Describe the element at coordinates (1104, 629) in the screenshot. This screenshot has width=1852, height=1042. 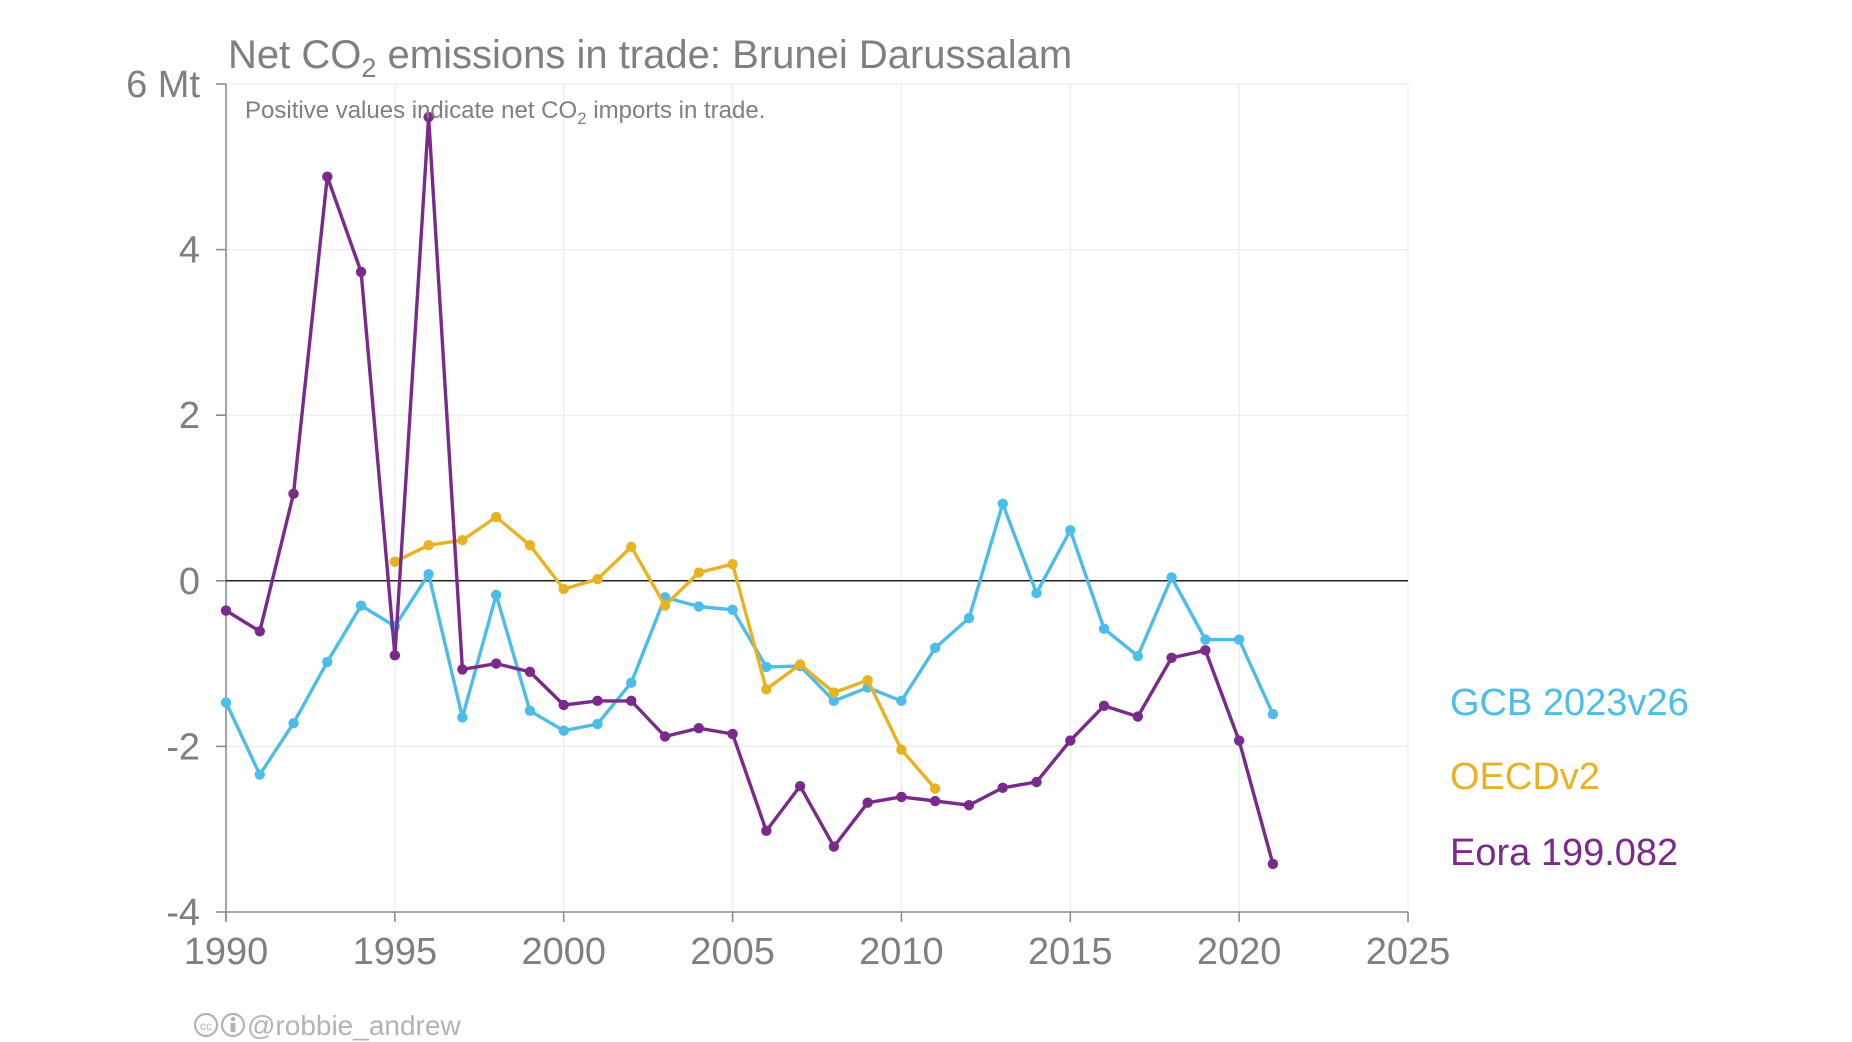
I see `point-gcb-2023v26-2016` at that location.